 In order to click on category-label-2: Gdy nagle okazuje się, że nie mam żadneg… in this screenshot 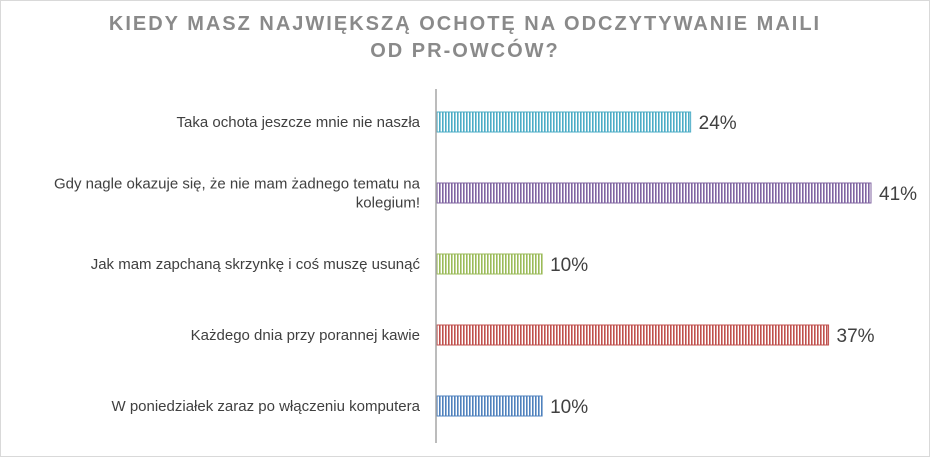, I will do `click(237, 194)`.